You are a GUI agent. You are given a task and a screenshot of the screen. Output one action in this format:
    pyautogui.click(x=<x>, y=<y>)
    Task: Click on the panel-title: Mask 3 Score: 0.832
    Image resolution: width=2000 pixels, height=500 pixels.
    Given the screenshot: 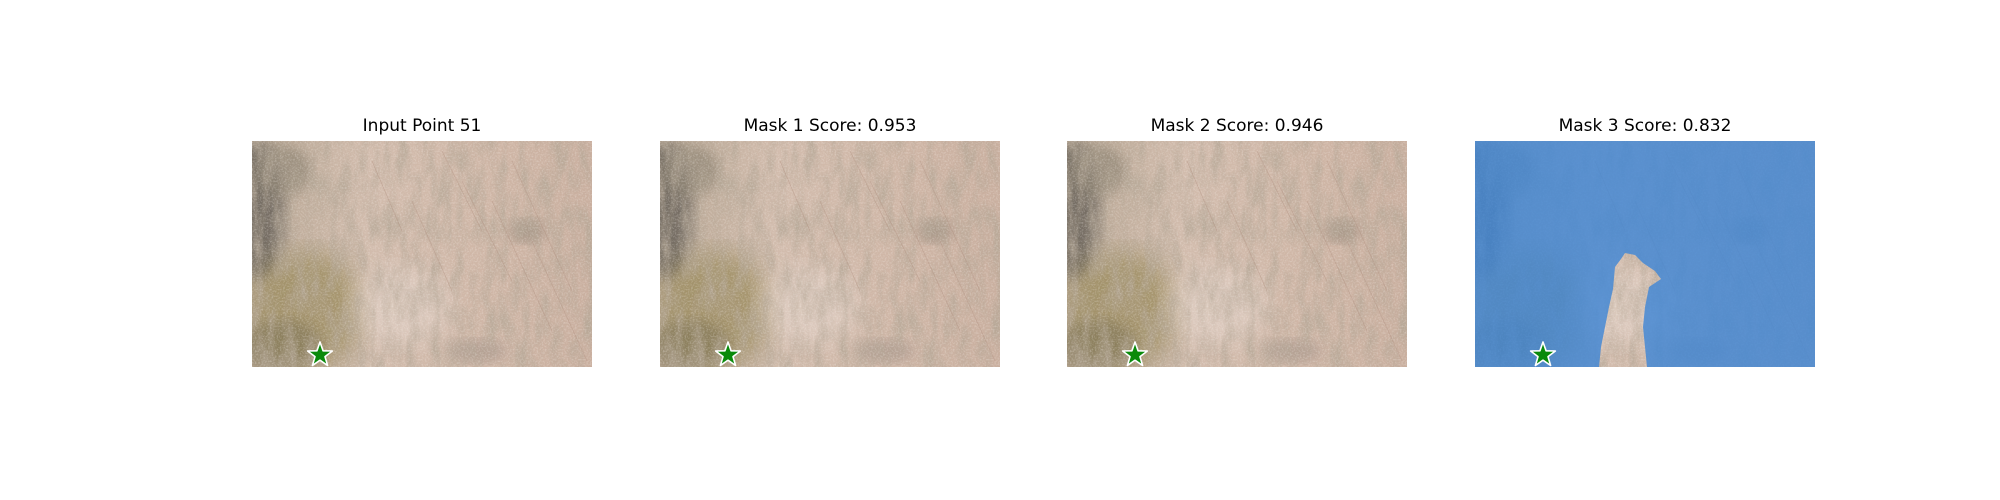 What is the action you would take?
    pyautogui.click(x=1645, y=126)
    